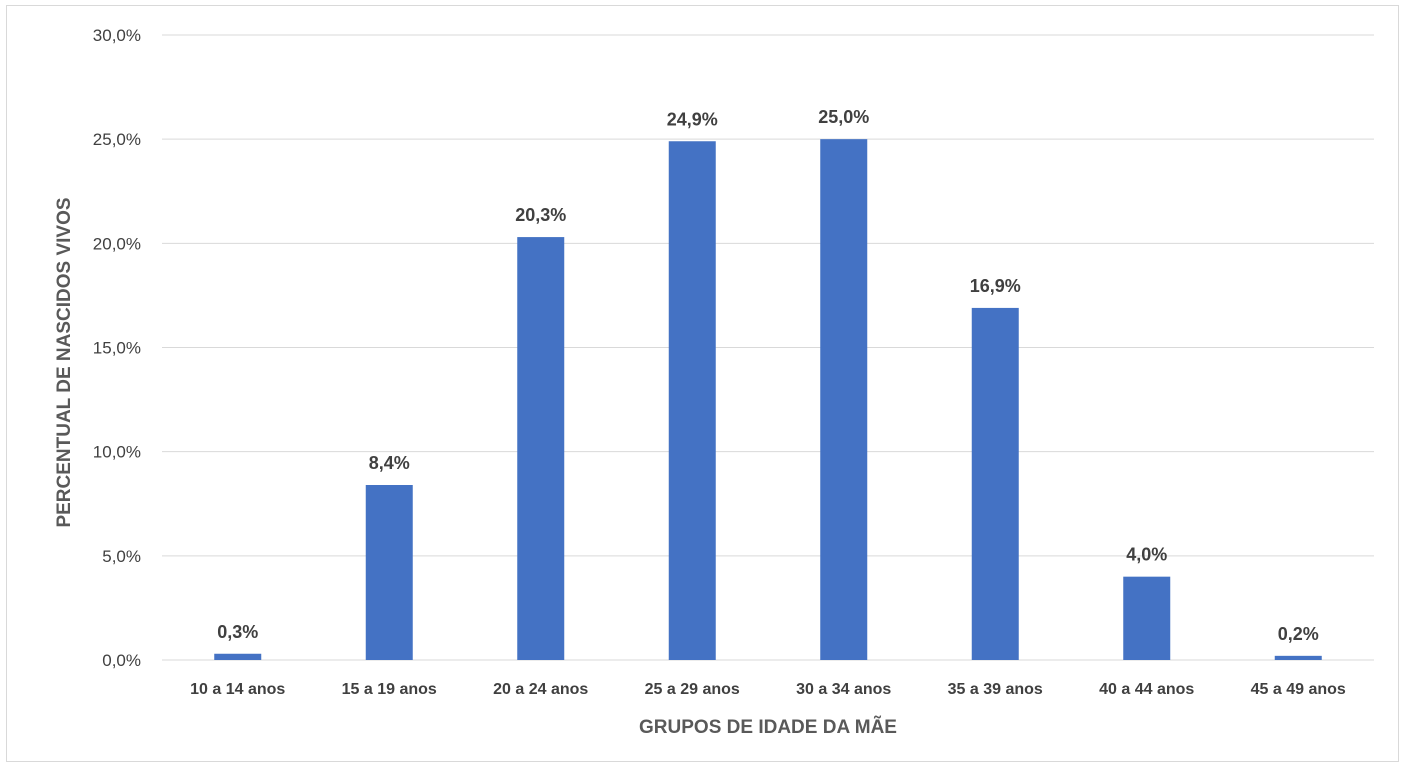  What do you see at coordinates (692, 689) in the screenshot?
I see `x-tick-label: 25 a 29 anos` at bounding box center [692, 689].